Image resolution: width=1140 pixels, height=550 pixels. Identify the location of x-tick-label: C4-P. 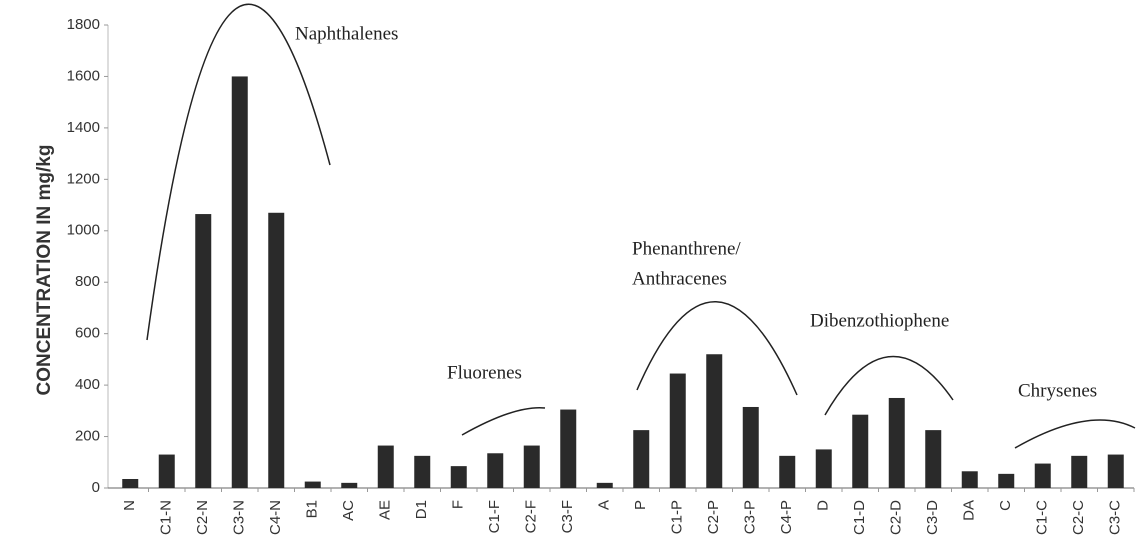
(786, 517).